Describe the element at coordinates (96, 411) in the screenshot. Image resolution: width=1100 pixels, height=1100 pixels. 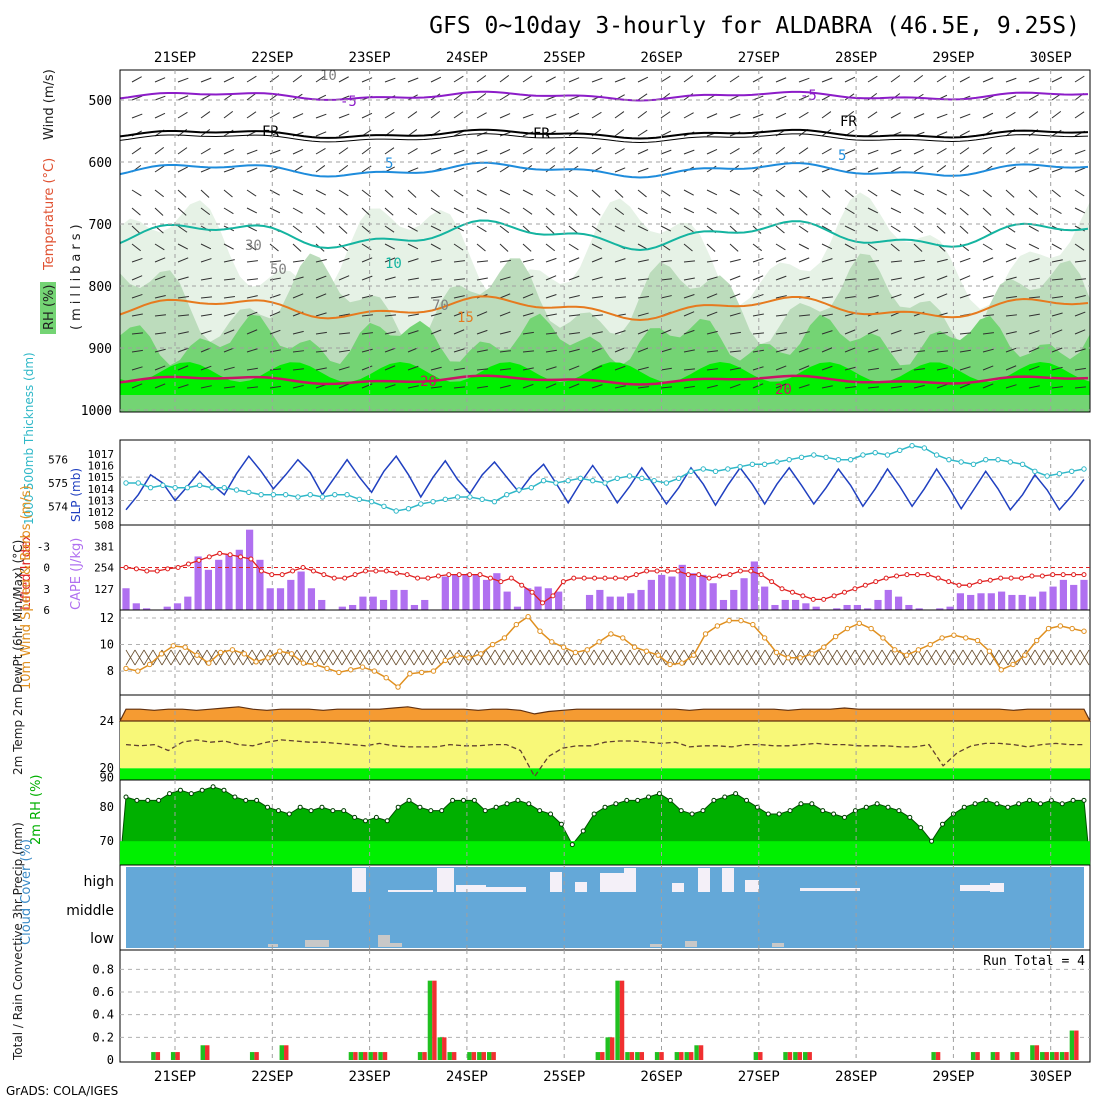
I see `pressure-tick: 1000` at that location.